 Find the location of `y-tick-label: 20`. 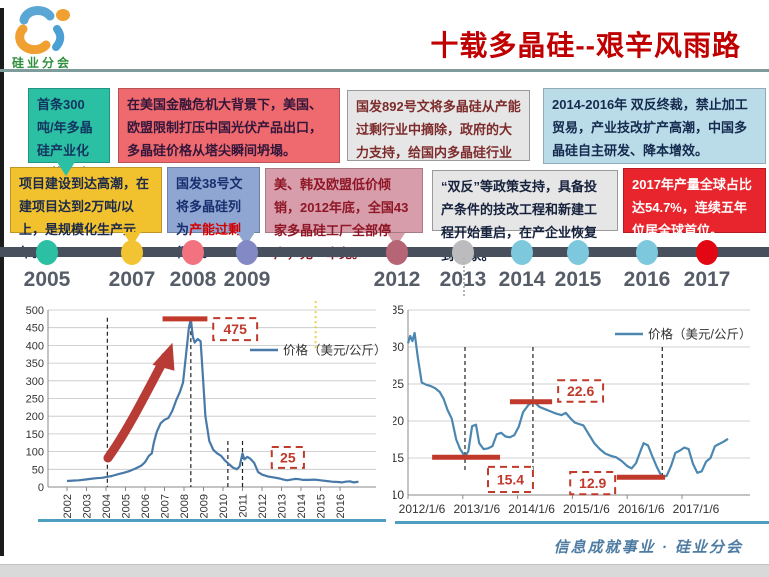

y-tick-label: 20 is located at coordinates (398, 421).